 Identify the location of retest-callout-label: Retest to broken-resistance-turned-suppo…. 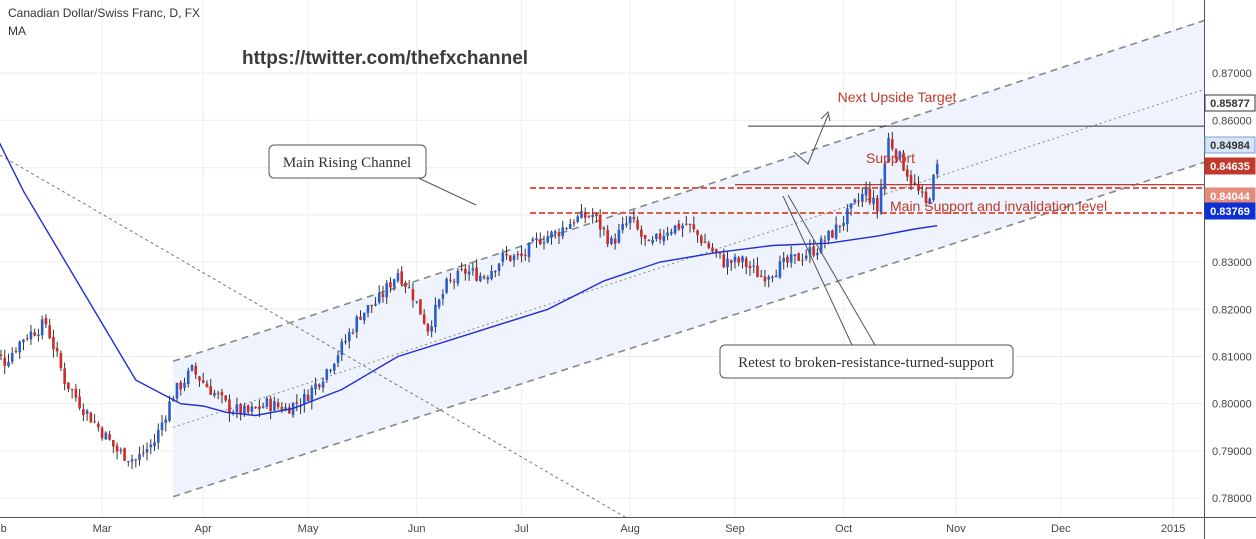
(866, 363).